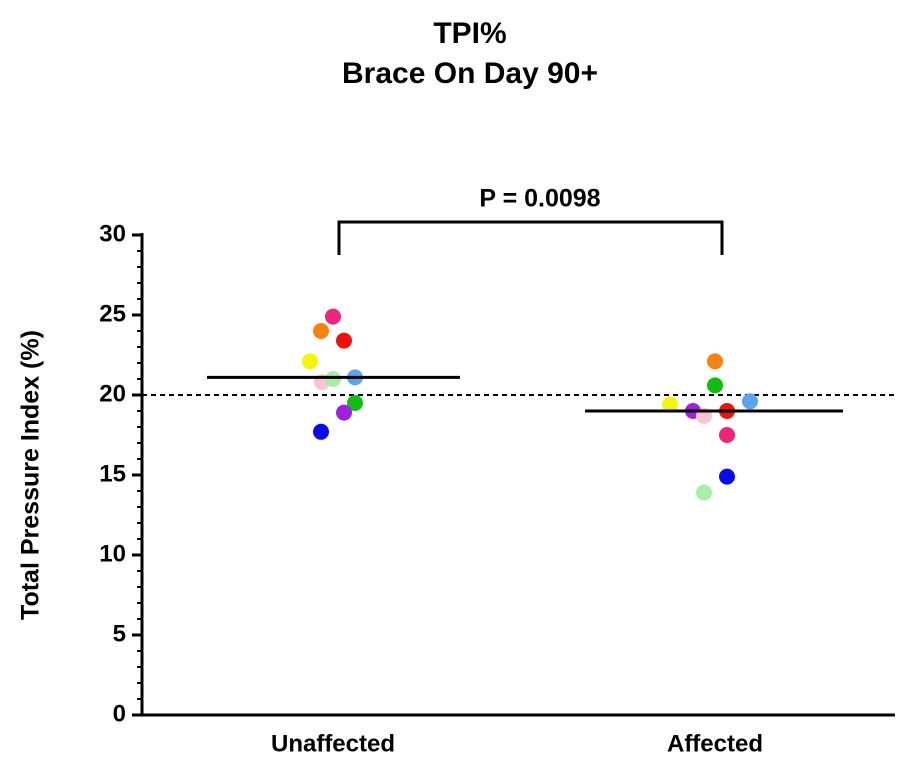 The width and height of the screenshot is (899, 758). Describe the element at coordinates (469, 33) in the screenshot. I see `chart-title: TPI%` at that location.